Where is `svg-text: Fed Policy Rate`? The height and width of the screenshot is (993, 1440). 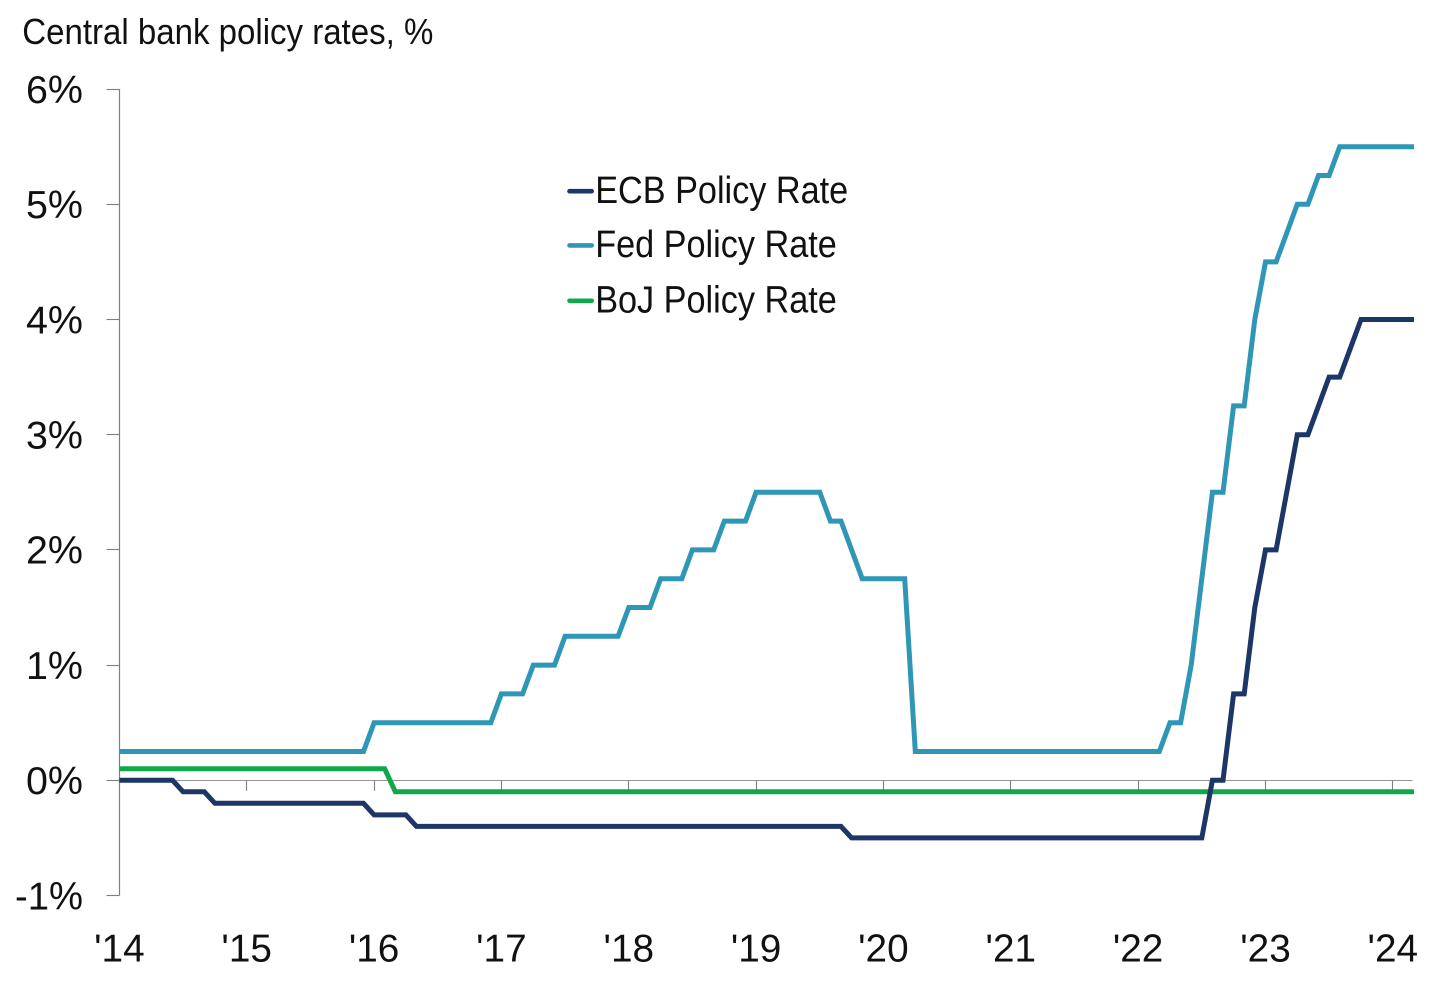
svg-text: Fed Policy Rate is located at coordinates (716, 245).